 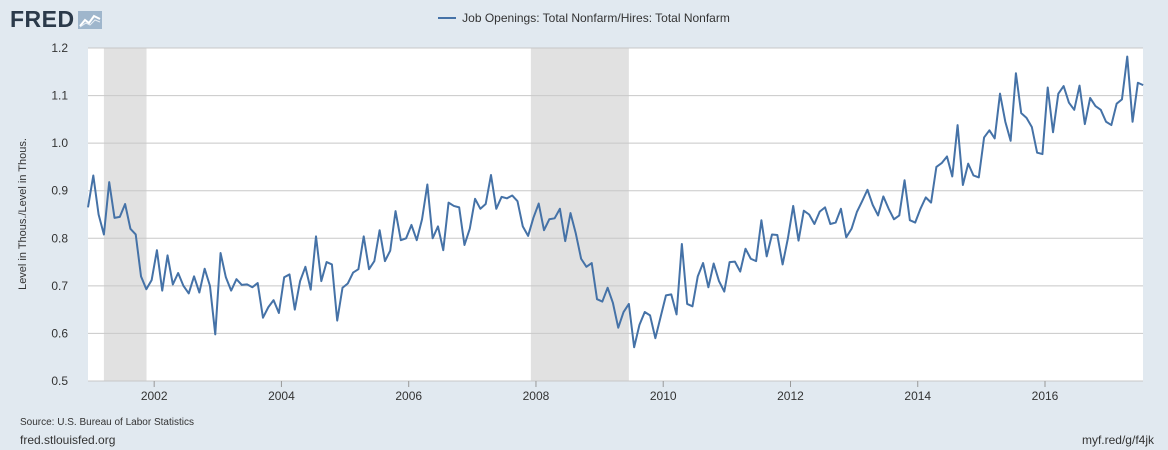 What do you see at coordinates (536, 396) in the screenshot?
I see `x-tick-label: 2008` at bounding box center [536, 396].